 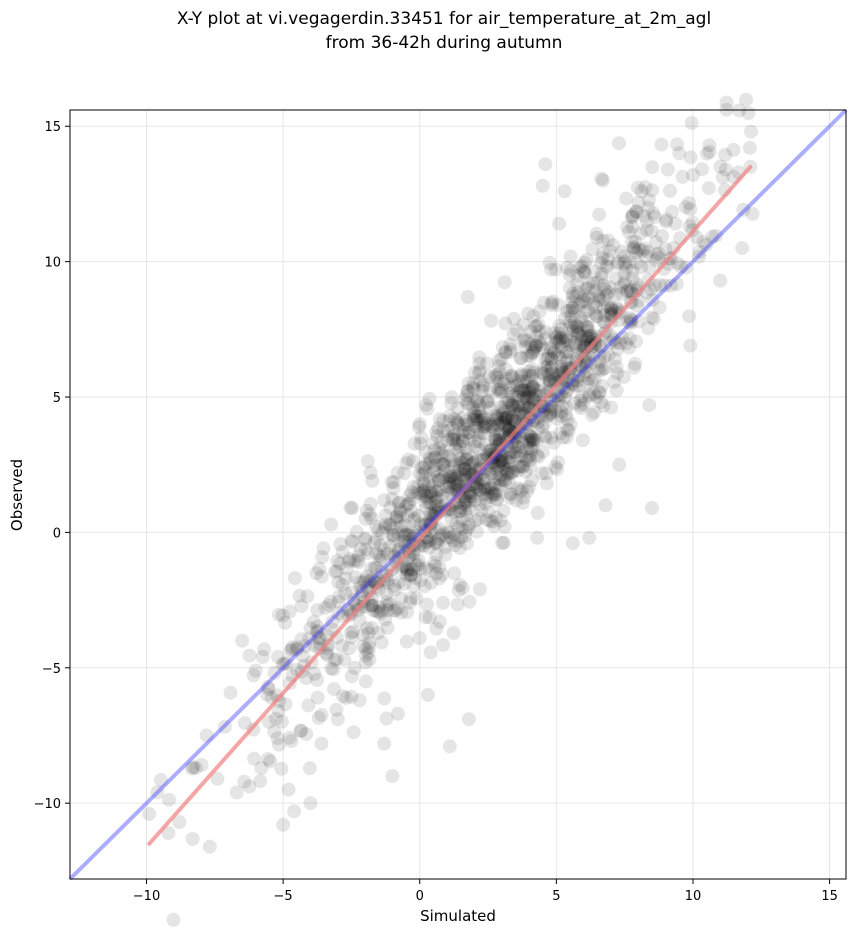 I want to click on x-axis-label: Simulated, so click(x=458, y=916).